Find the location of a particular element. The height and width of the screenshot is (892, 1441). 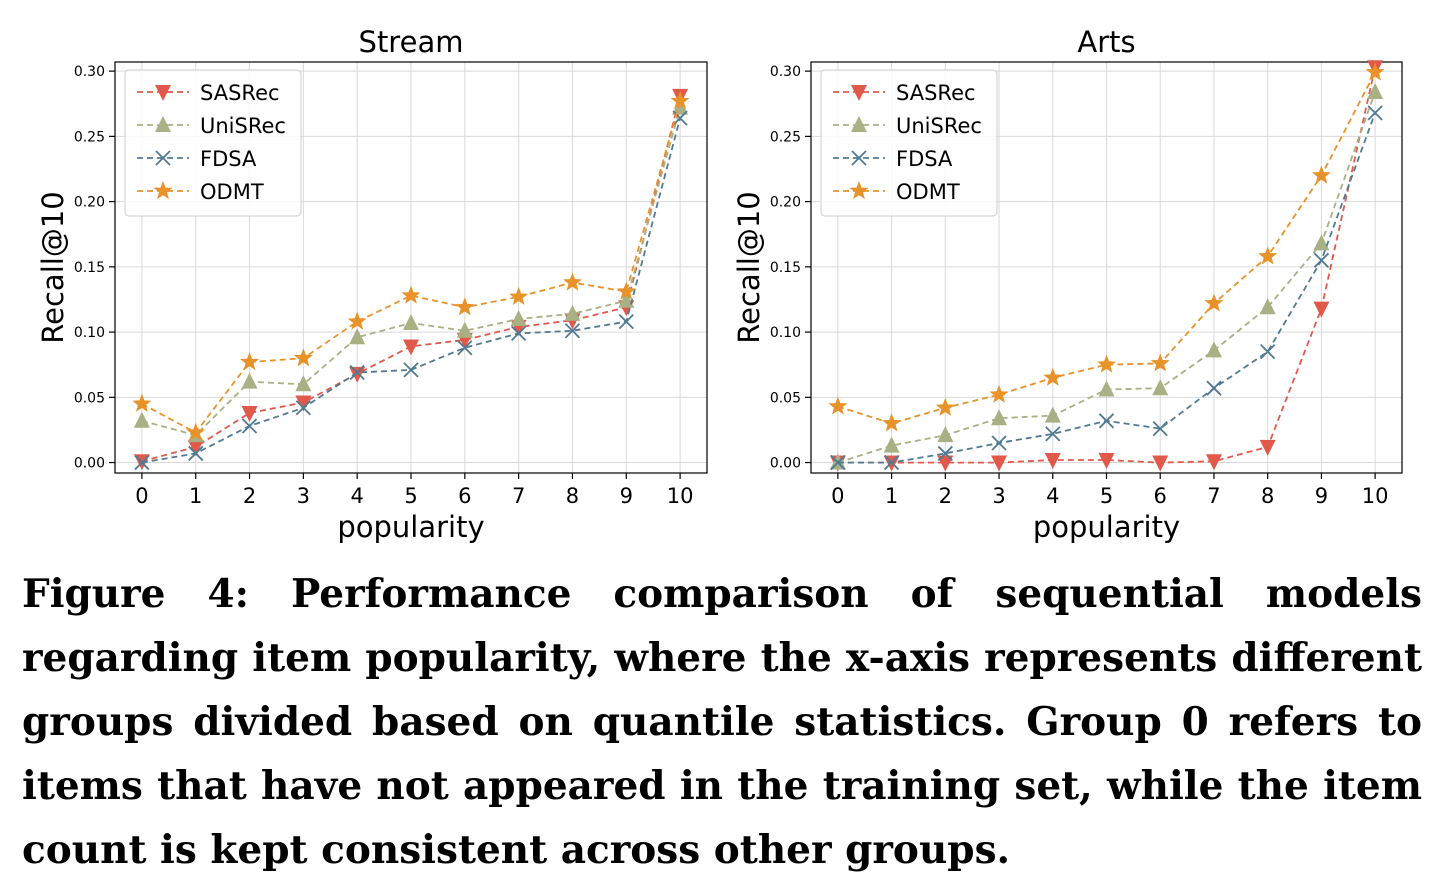

y-tick-label: 0.00 is located at coordinates (89, 464).